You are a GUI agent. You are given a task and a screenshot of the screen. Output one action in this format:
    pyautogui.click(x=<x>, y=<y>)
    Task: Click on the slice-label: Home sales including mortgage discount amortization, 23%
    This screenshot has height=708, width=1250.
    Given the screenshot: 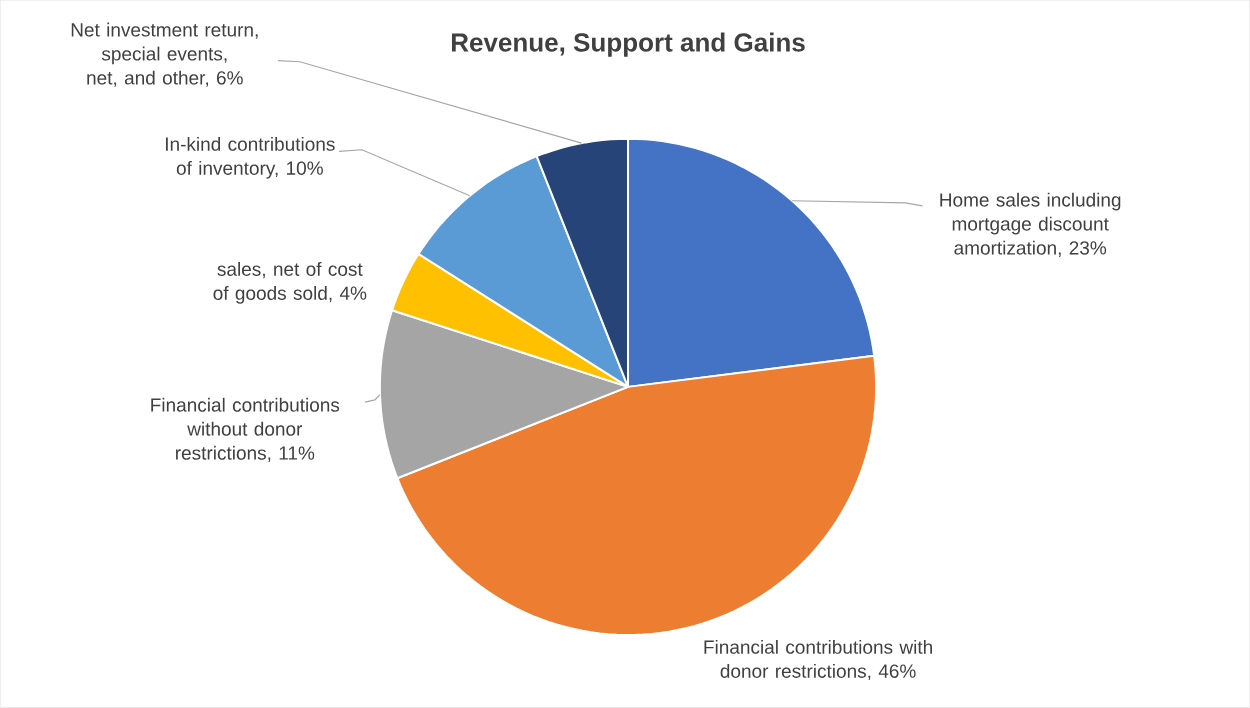 What is the action you would take?
    pyautogui.click(x=1030, y=225)
    